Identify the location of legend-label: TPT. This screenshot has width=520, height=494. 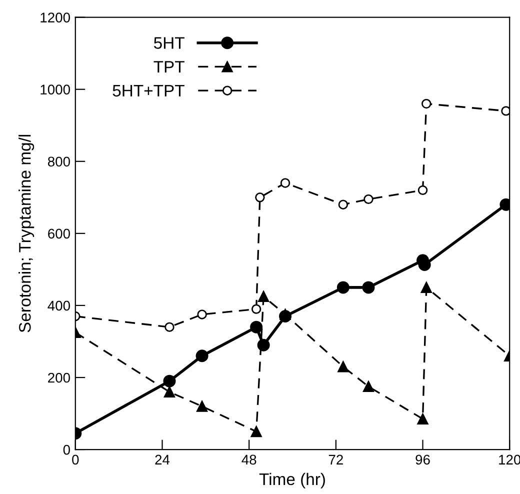
(169, 67).